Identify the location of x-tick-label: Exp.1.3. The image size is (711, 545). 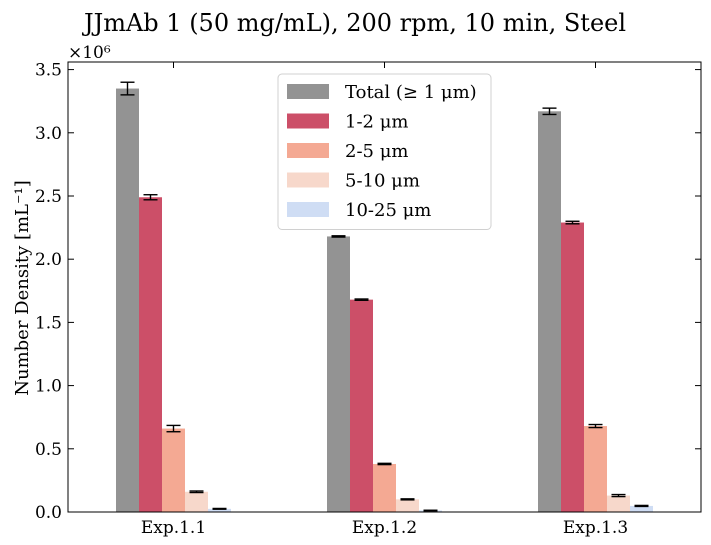
(595, 528).